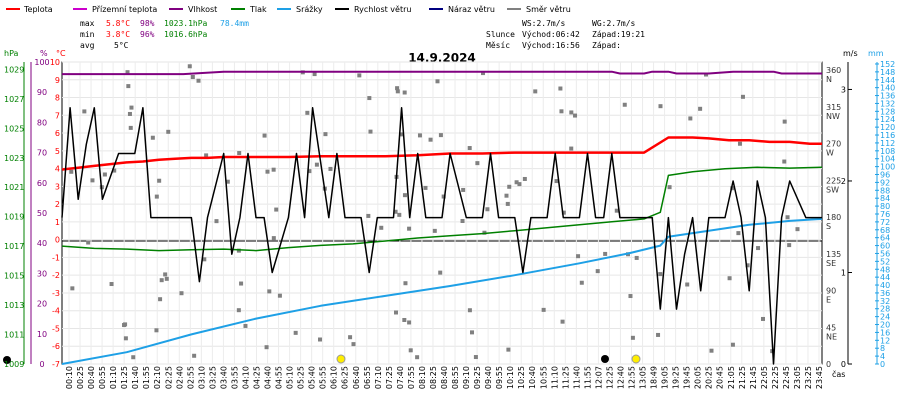  What do you see at coordinates (885, 253) in the screenshot?
I see `rain-tick-label: 56` at bounding box center [885, 253].